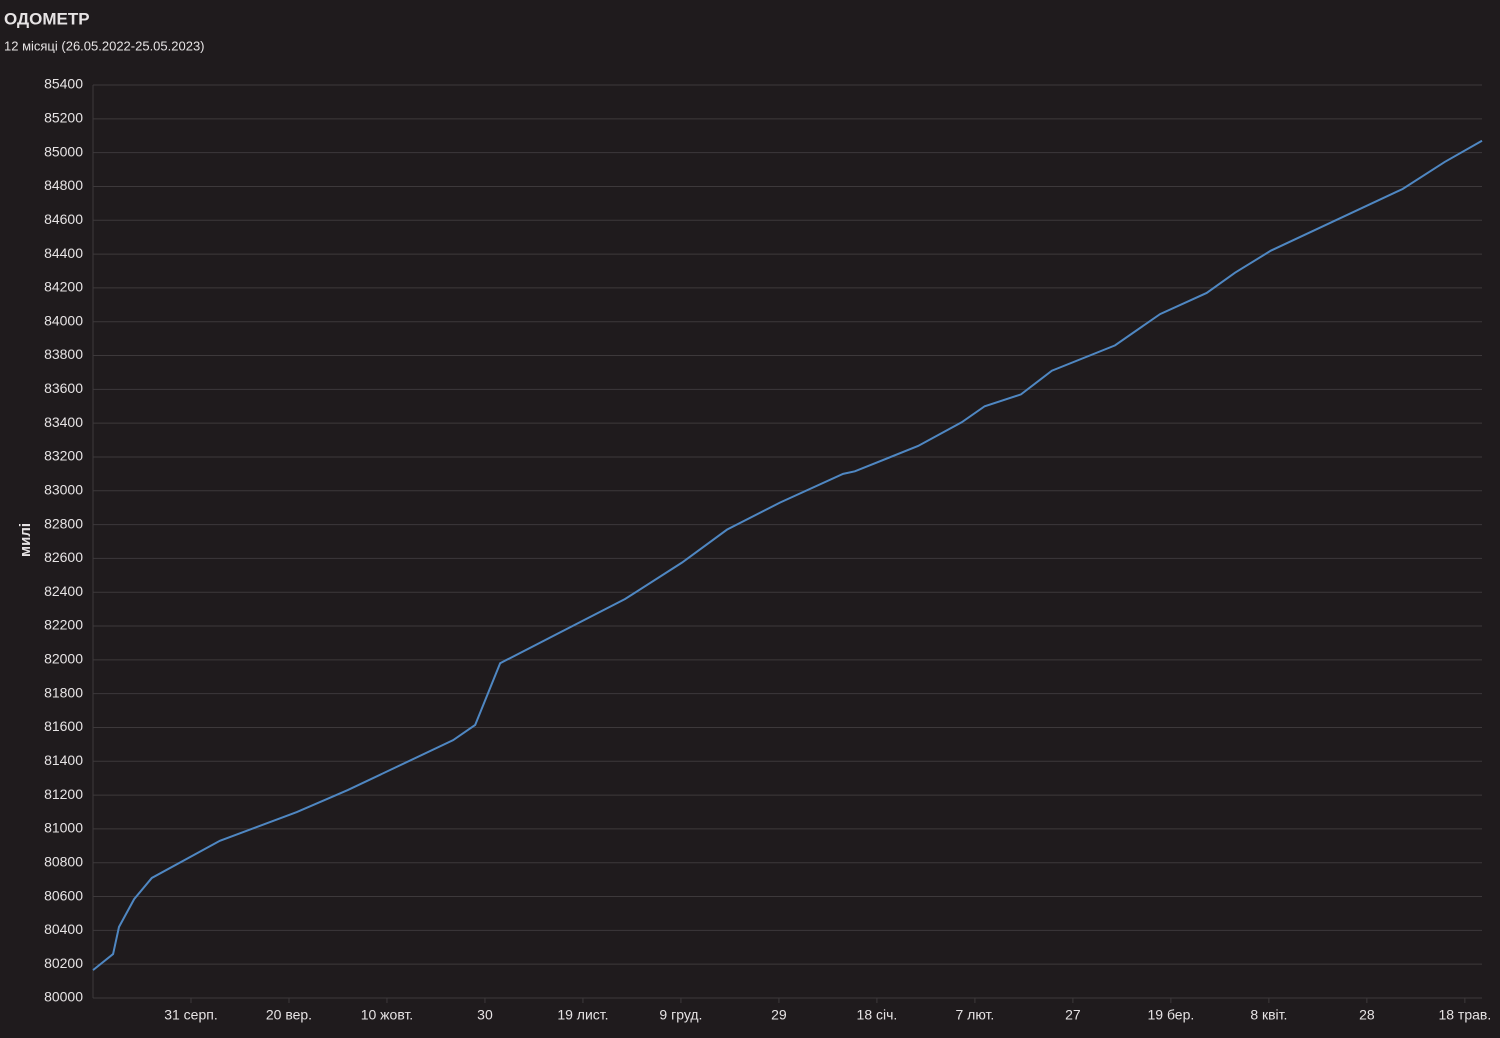  What do you see at coordinates (63, 591) in the screenshot?
I see `y-tick-label: 82400` at bounding box center [63, 591].